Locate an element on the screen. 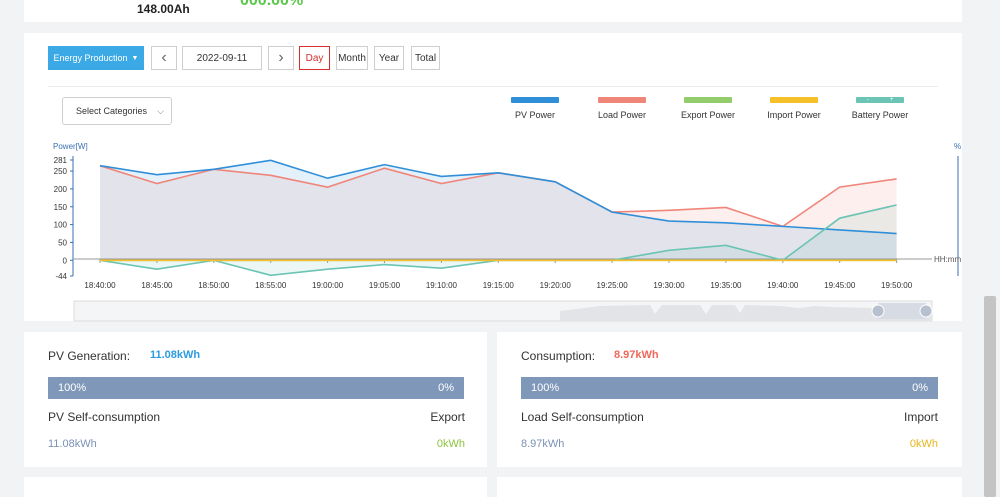 The width and height of the screenshot is (1000, 497). legend-pv-power: PV Power is located at coordinates (535, 110).